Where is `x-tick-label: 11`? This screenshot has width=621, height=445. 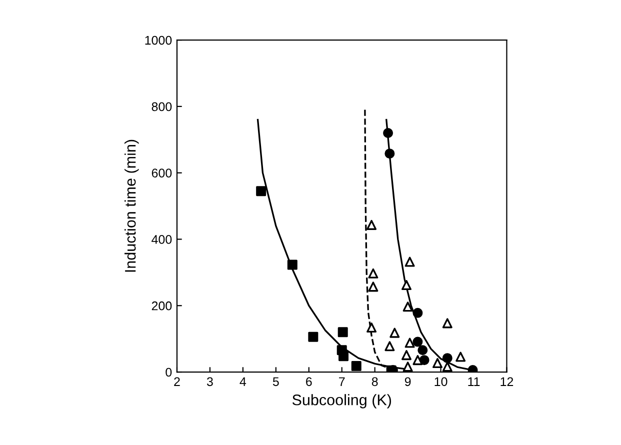 x-tick-label: 11 is located at coordinates (474, 381).